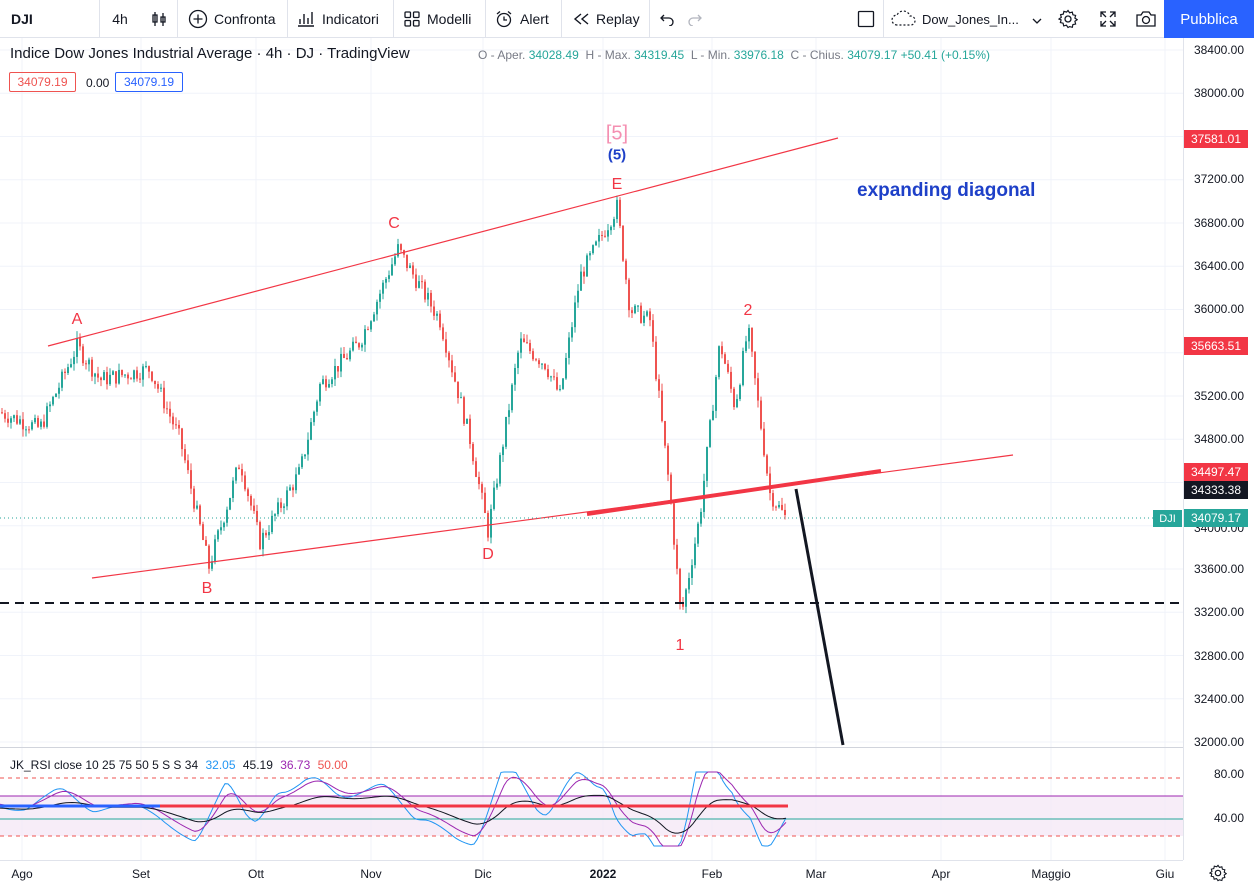 Image resolution: width=1254 pixels, height=893 pixels. What do you see at coordinates (1146, 19) in the screenshot?
I see `snapshot-button` at bounding box center [1146, 19].